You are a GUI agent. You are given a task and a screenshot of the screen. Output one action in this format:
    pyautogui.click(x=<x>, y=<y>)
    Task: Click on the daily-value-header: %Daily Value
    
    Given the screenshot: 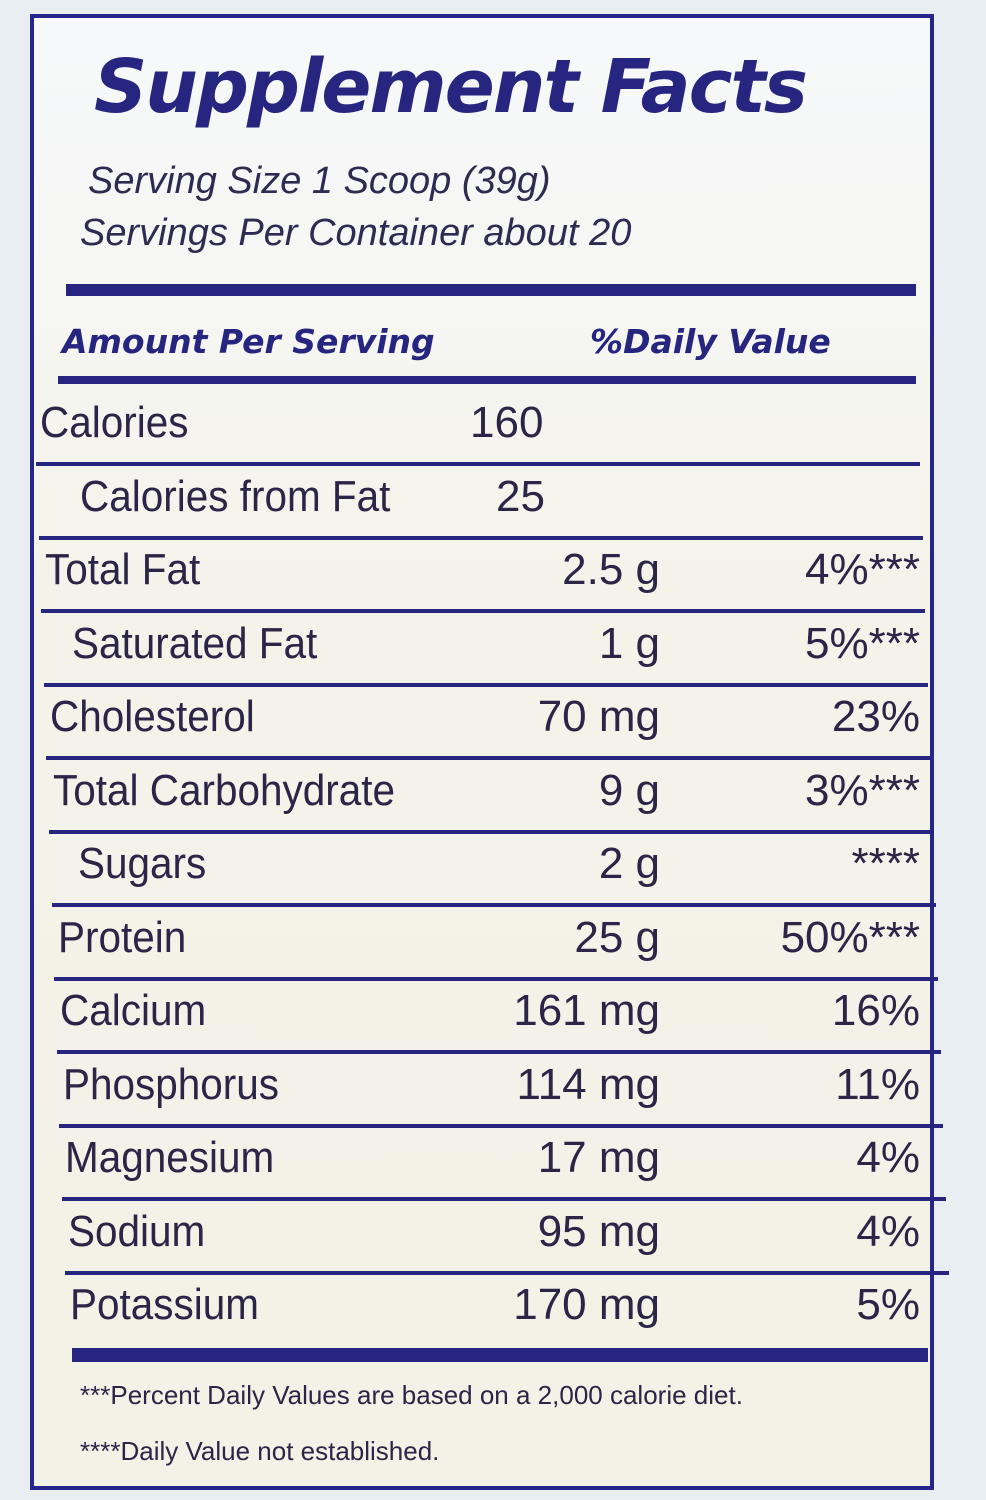 What is the action you would take?
    pyautogui.click(x=710, y=341)
    